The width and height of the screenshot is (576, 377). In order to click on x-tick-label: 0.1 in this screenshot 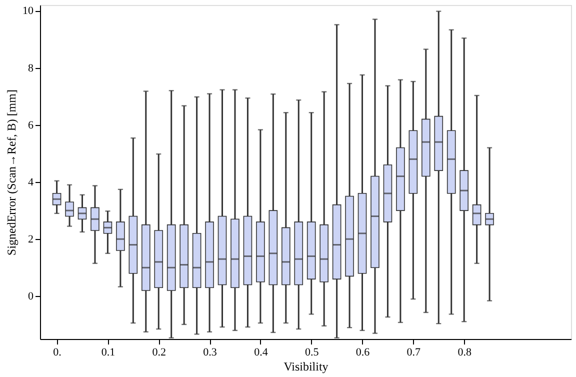, I will do `click(108, 352)`.